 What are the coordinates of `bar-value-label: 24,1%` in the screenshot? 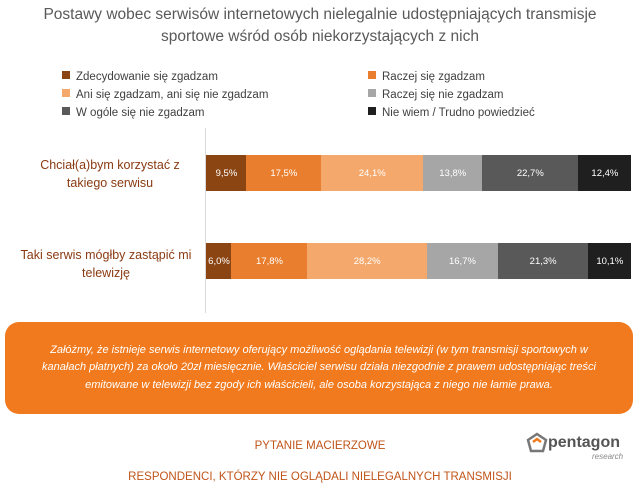 It's located at (372, 173).